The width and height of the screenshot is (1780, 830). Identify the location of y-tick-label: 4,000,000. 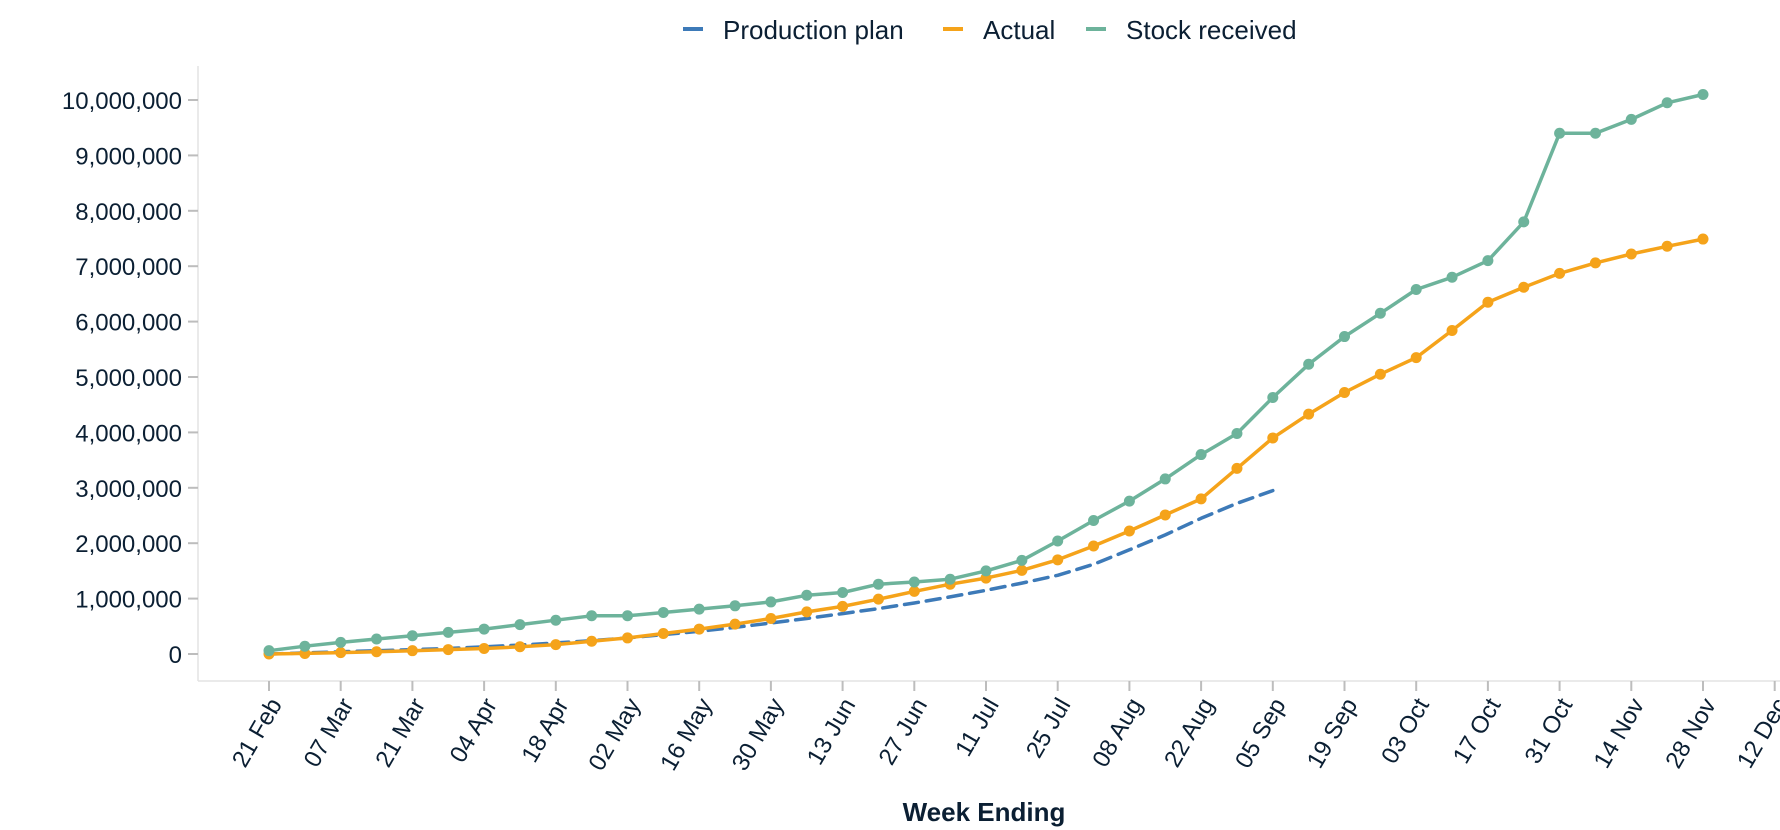
(128, 433).